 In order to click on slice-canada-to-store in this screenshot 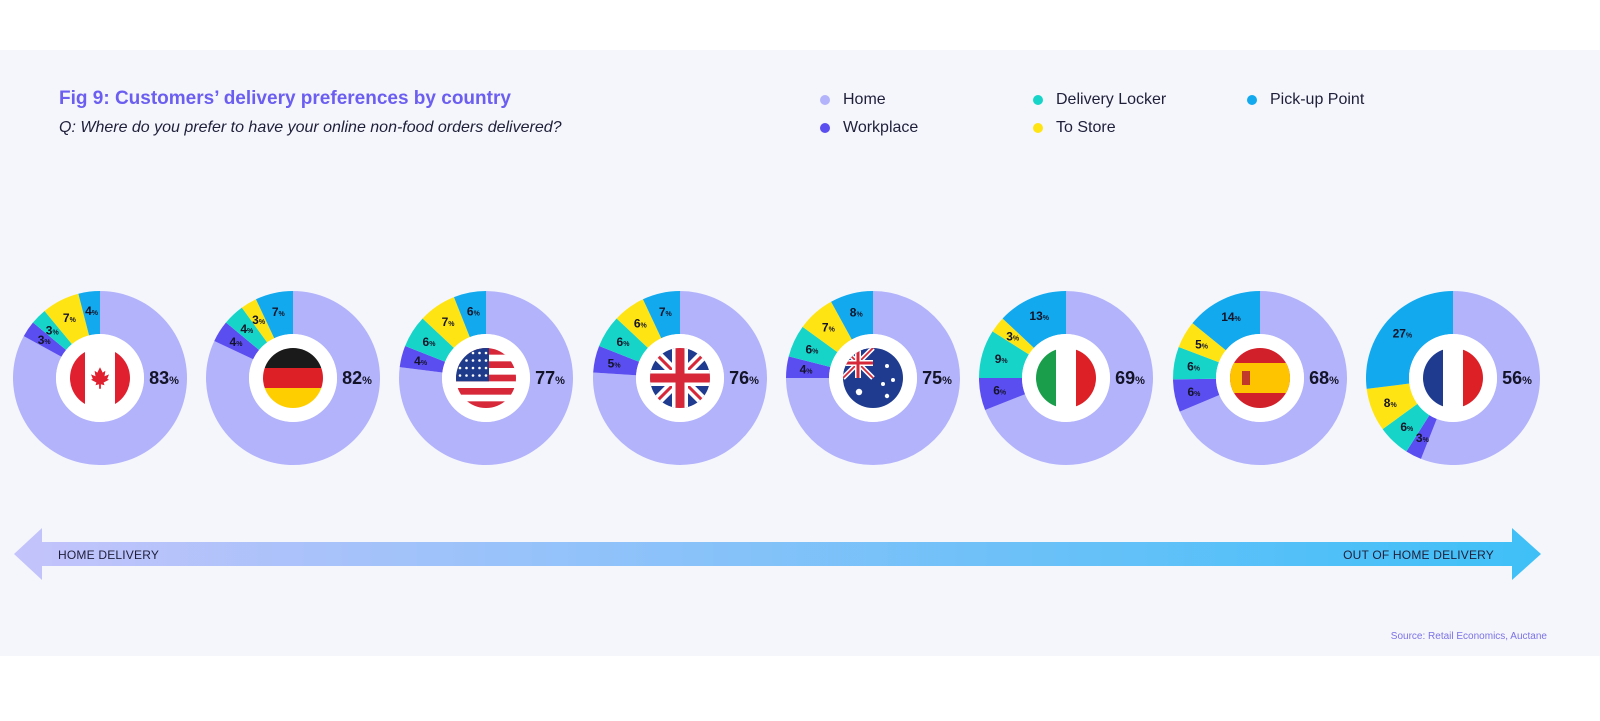, I will do `click(67, 319)`.